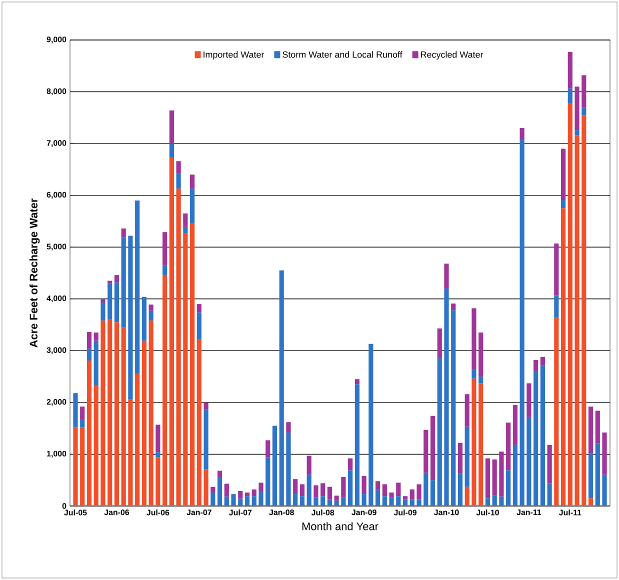  I want to click on y-axis-title: Acre Feet of Recharge Water, so click(34, 273).